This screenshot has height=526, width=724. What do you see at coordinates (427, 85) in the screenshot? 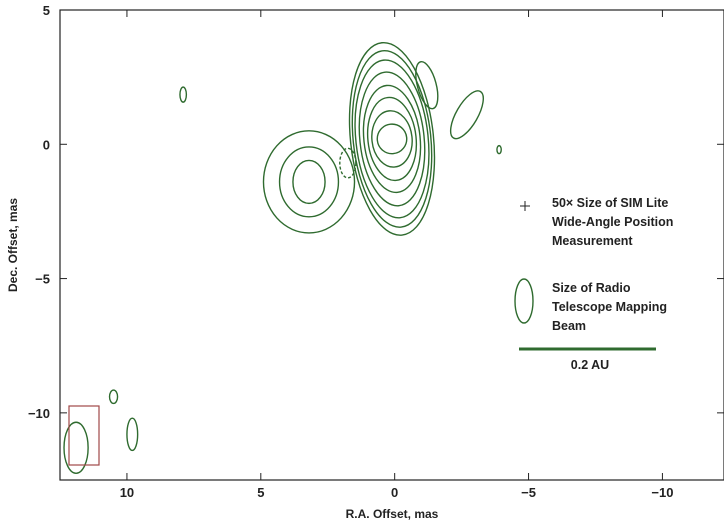
I see `contour-north-blob` at bounding box center [427, 85].